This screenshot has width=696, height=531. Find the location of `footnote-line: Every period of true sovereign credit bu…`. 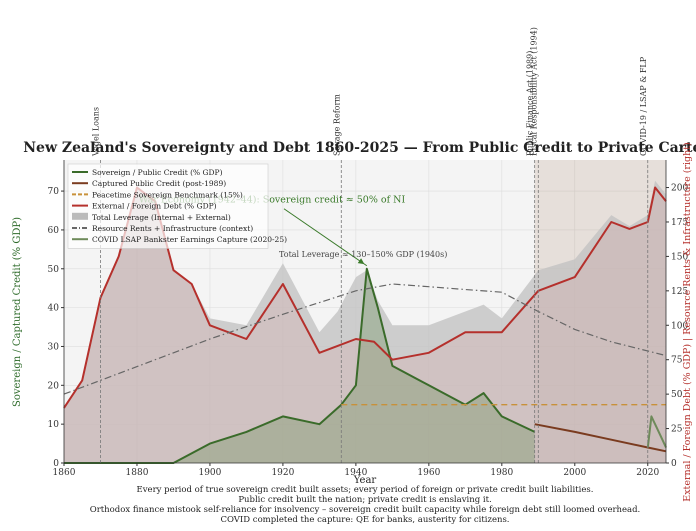

footnote-line: Every period of true sovereign credit bu… is located at coordinates (365, 490).